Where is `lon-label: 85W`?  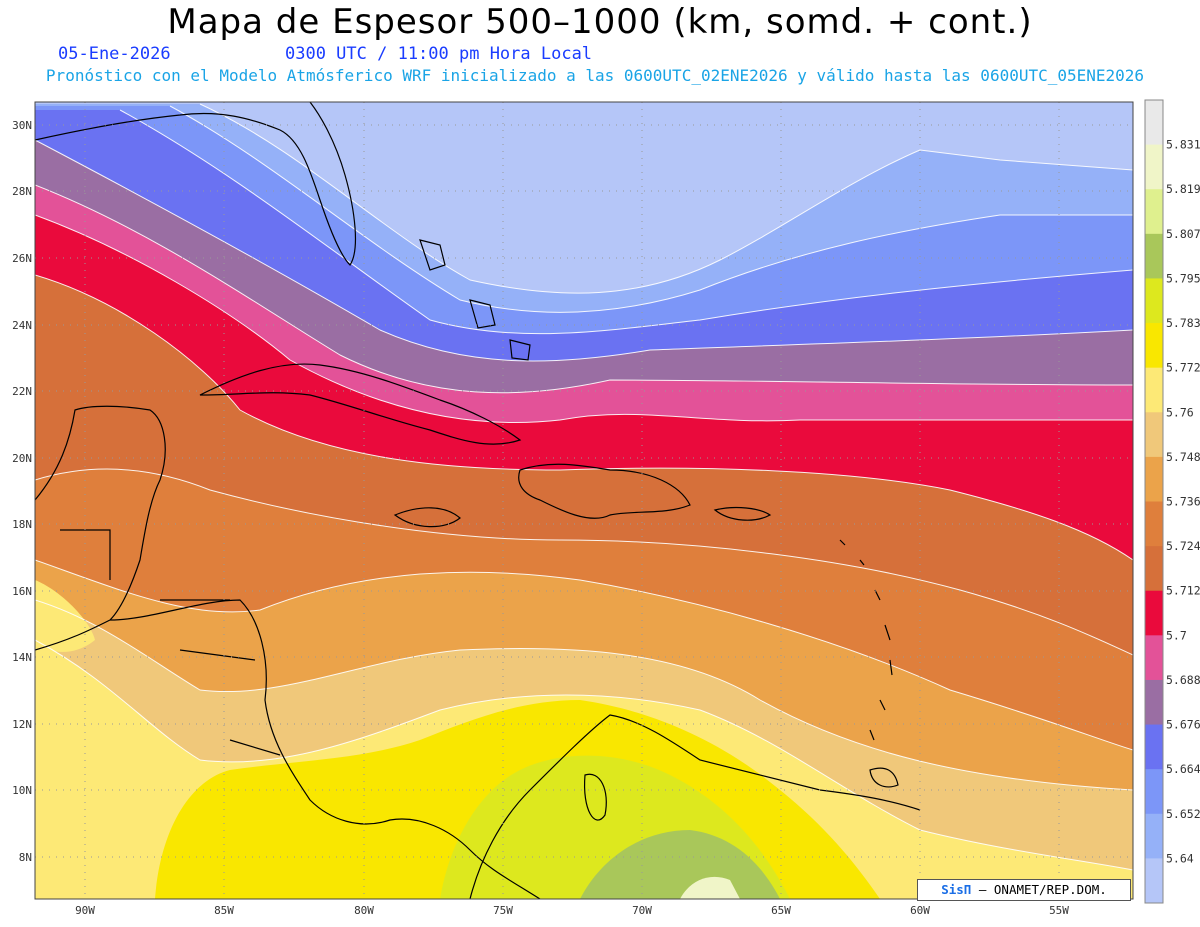
lon-label: 85W is located at coordinates (224, 910).